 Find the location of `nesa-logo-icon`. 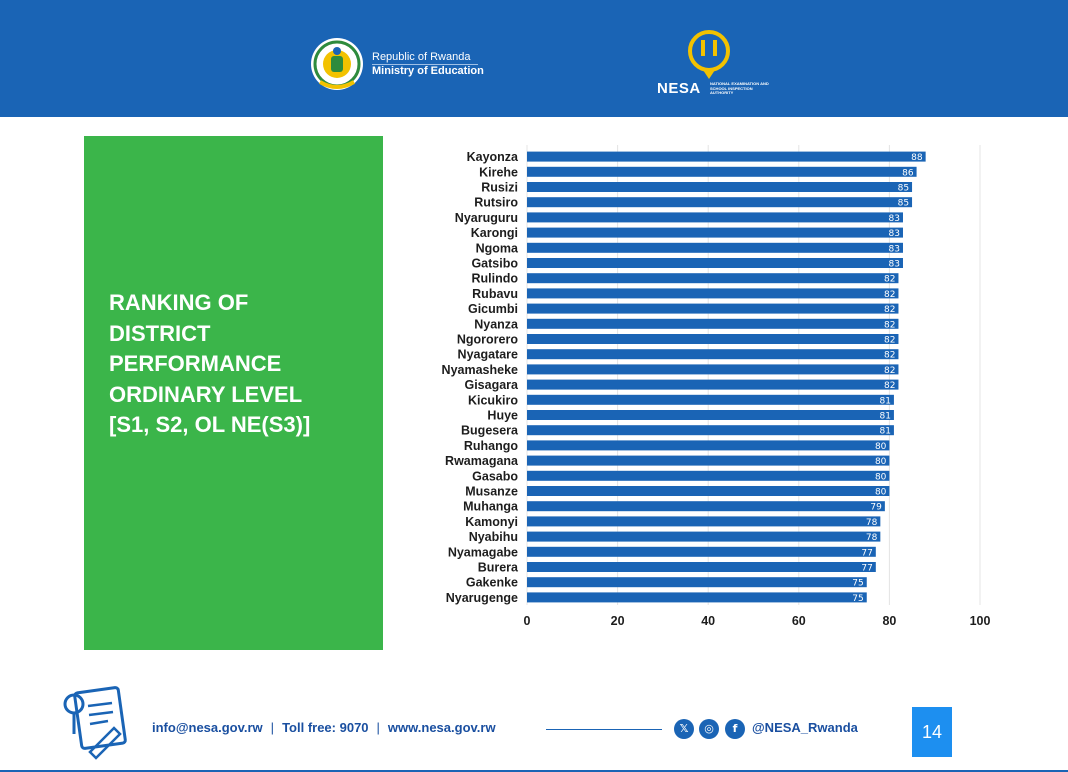

nesa-logo-icon is located at coordinates (709, 54).